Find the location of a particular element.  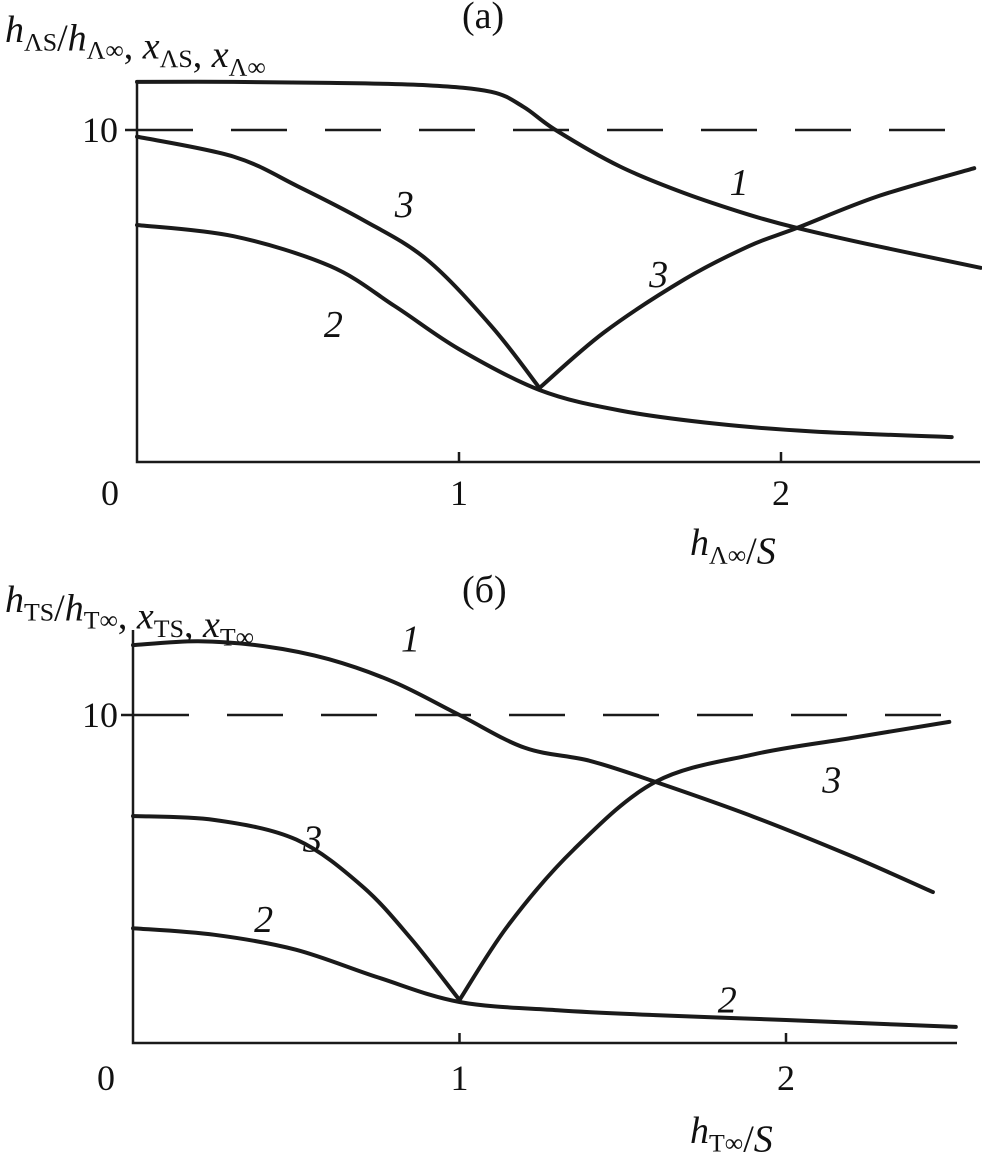

x-axis-label: hΛ∞/S is located at coordinates (733, 547).